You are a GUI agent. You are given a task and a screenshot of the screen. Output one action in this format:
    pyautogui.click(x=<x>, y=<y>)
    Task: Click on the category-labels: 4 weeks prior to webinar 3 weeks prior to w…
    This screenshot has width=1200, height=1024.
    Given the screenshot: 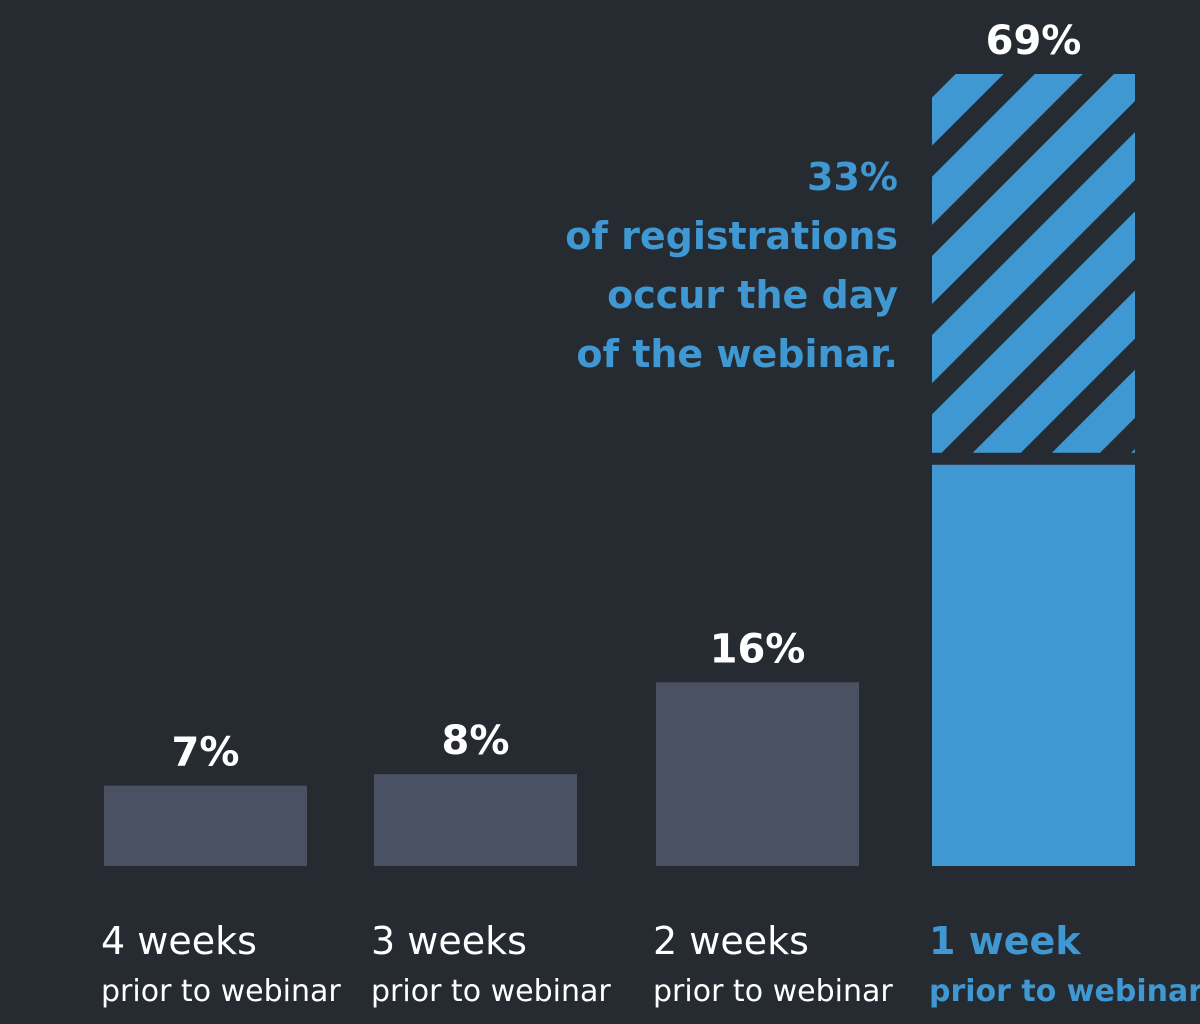 What is the action you would take?
    pyautogui.click(x=650, y=964)
    